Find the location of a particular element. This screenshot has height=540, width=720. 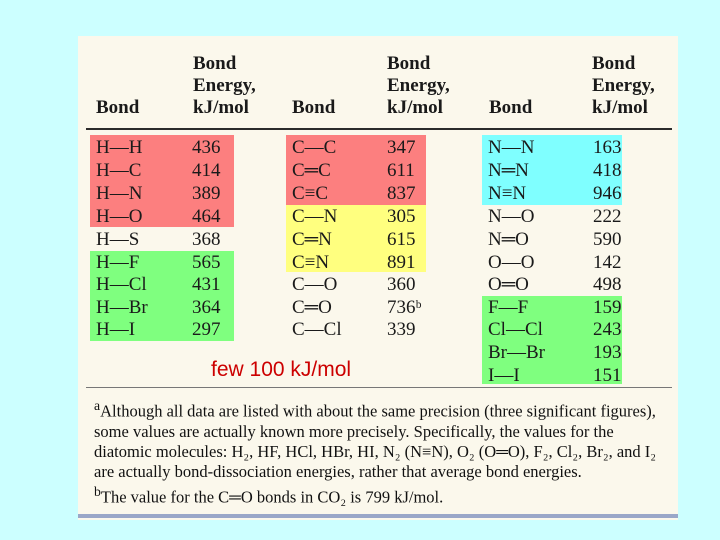

footnote-a-mark: a is located at coordinates (97, 405).